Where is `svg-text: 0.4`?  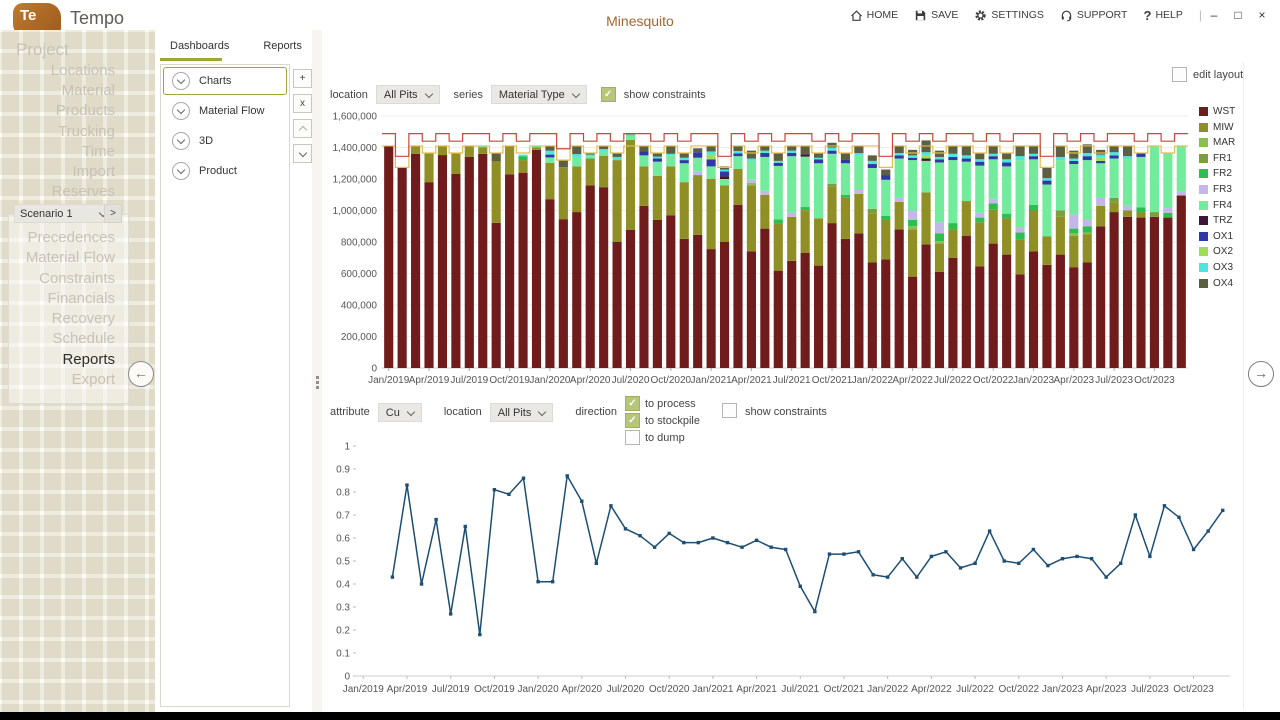 svg-text: 0.4 is located at coordinates (343, 585).